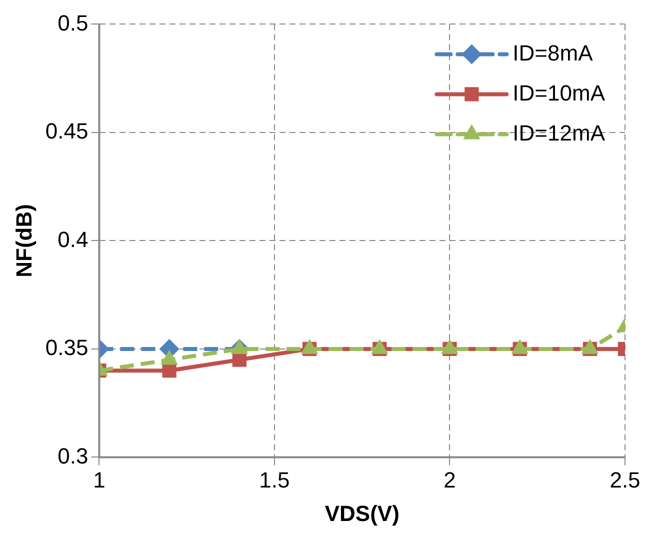 Image resolution: width=653 pixels, height=540 pixels. Describe the element at coordinates (559, 133) in the screenshot. I see `legend-label: ID=12mA` at that location.